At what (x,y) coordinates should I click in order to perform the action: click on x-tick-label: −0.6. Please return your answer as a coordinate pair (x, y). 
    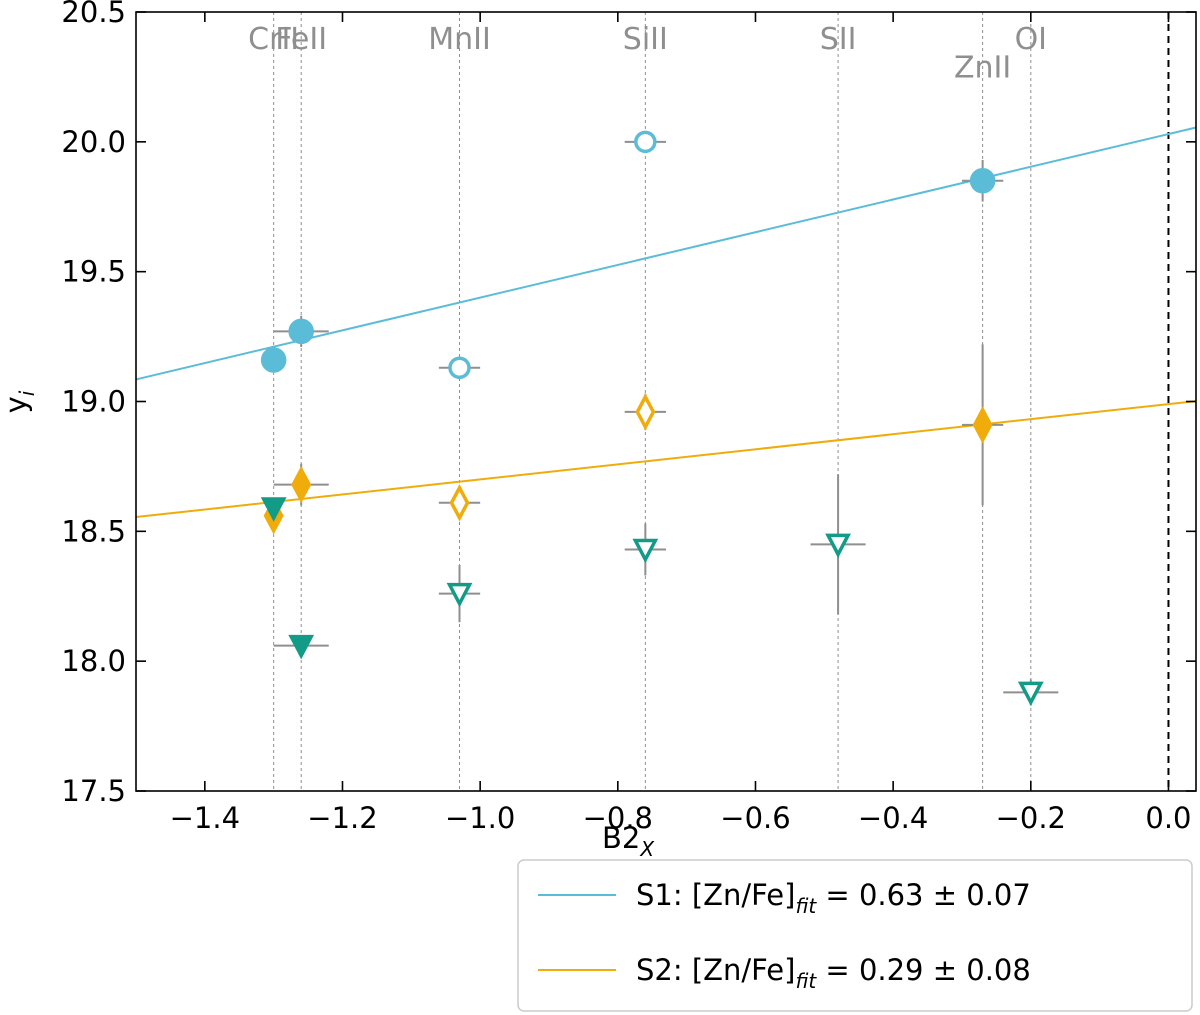
    Looking at the image, I should click on (755, 818).